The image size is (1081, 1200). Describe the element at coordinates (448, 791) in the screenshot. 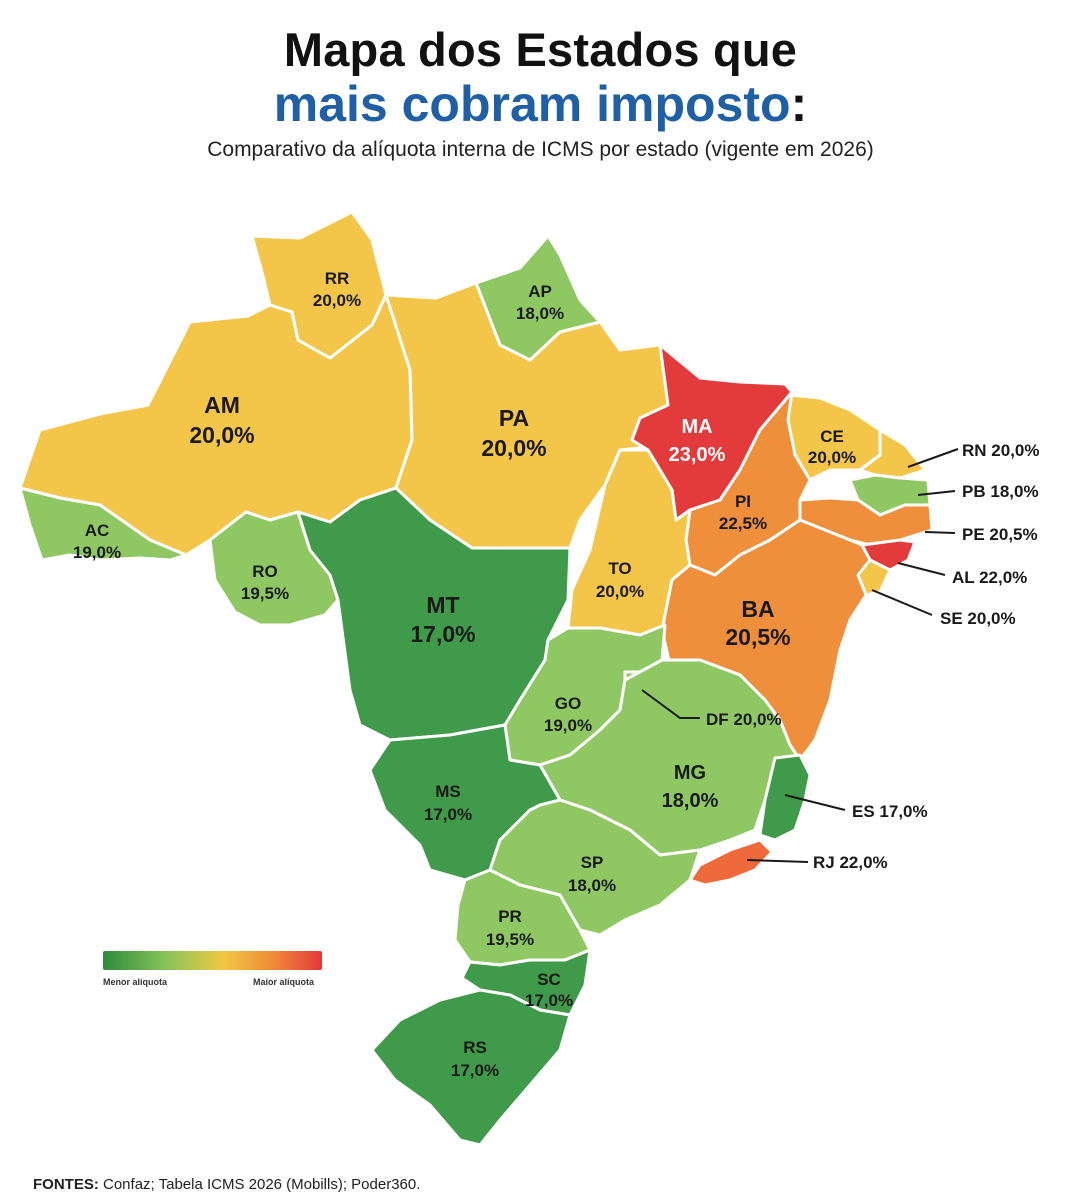

I see `label-ms-code: MS` at that location.